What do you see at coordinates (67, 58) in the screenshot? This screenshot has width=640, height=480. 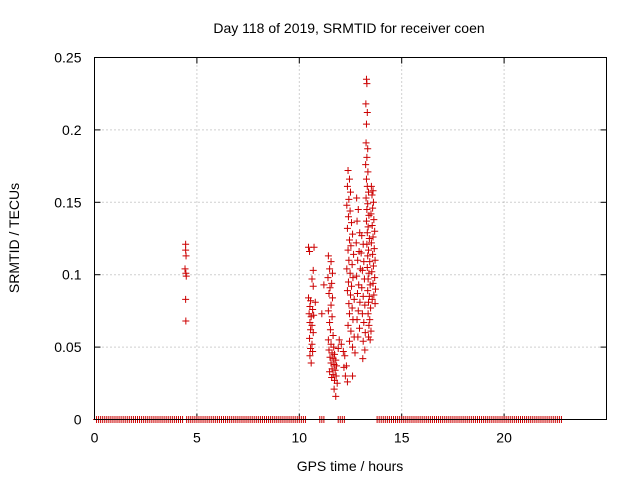 I see `y-tick-label: 0.25` at bounding box center [67, 58].